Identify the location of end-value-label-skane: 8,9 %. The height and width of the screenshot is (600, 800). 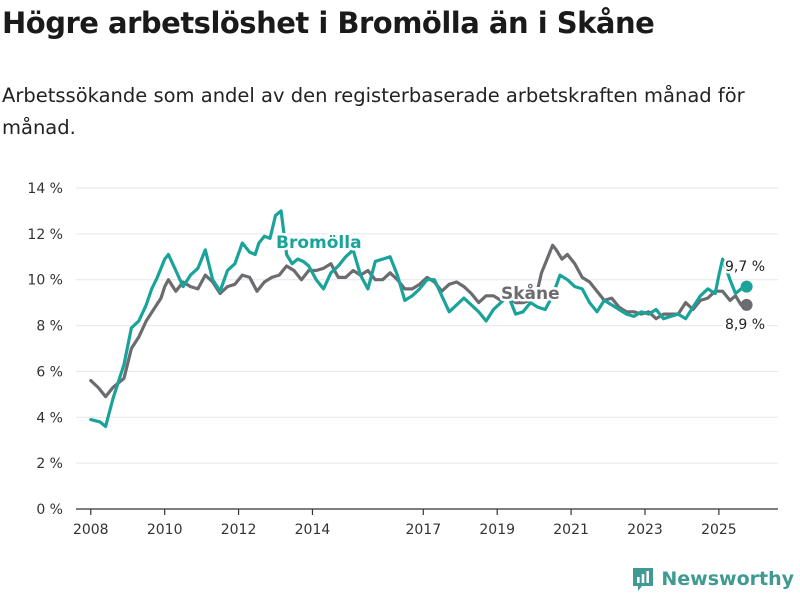
(745, 325).